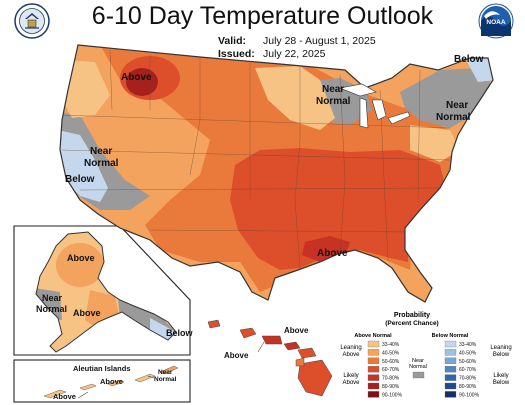 This screenshot has height=405, width=525. What do you see at coordinates (101, 163) in the screenshot?
I see `label-near-west-2: Normal` at bounding box center [101, 163].